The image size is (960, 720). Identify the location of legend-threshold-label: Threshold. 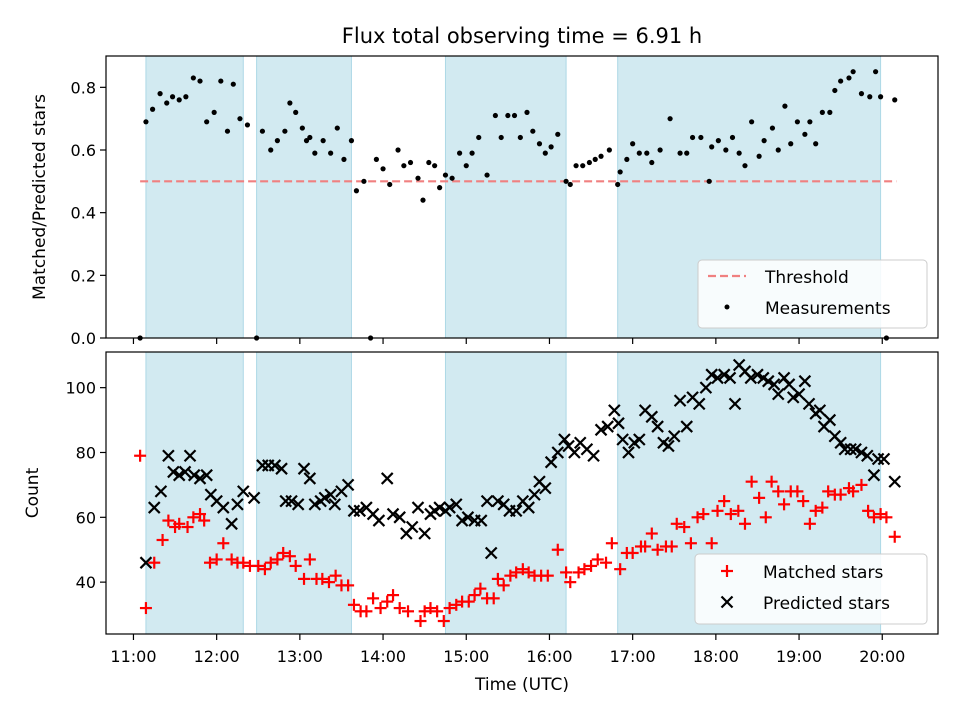
(806, 278).